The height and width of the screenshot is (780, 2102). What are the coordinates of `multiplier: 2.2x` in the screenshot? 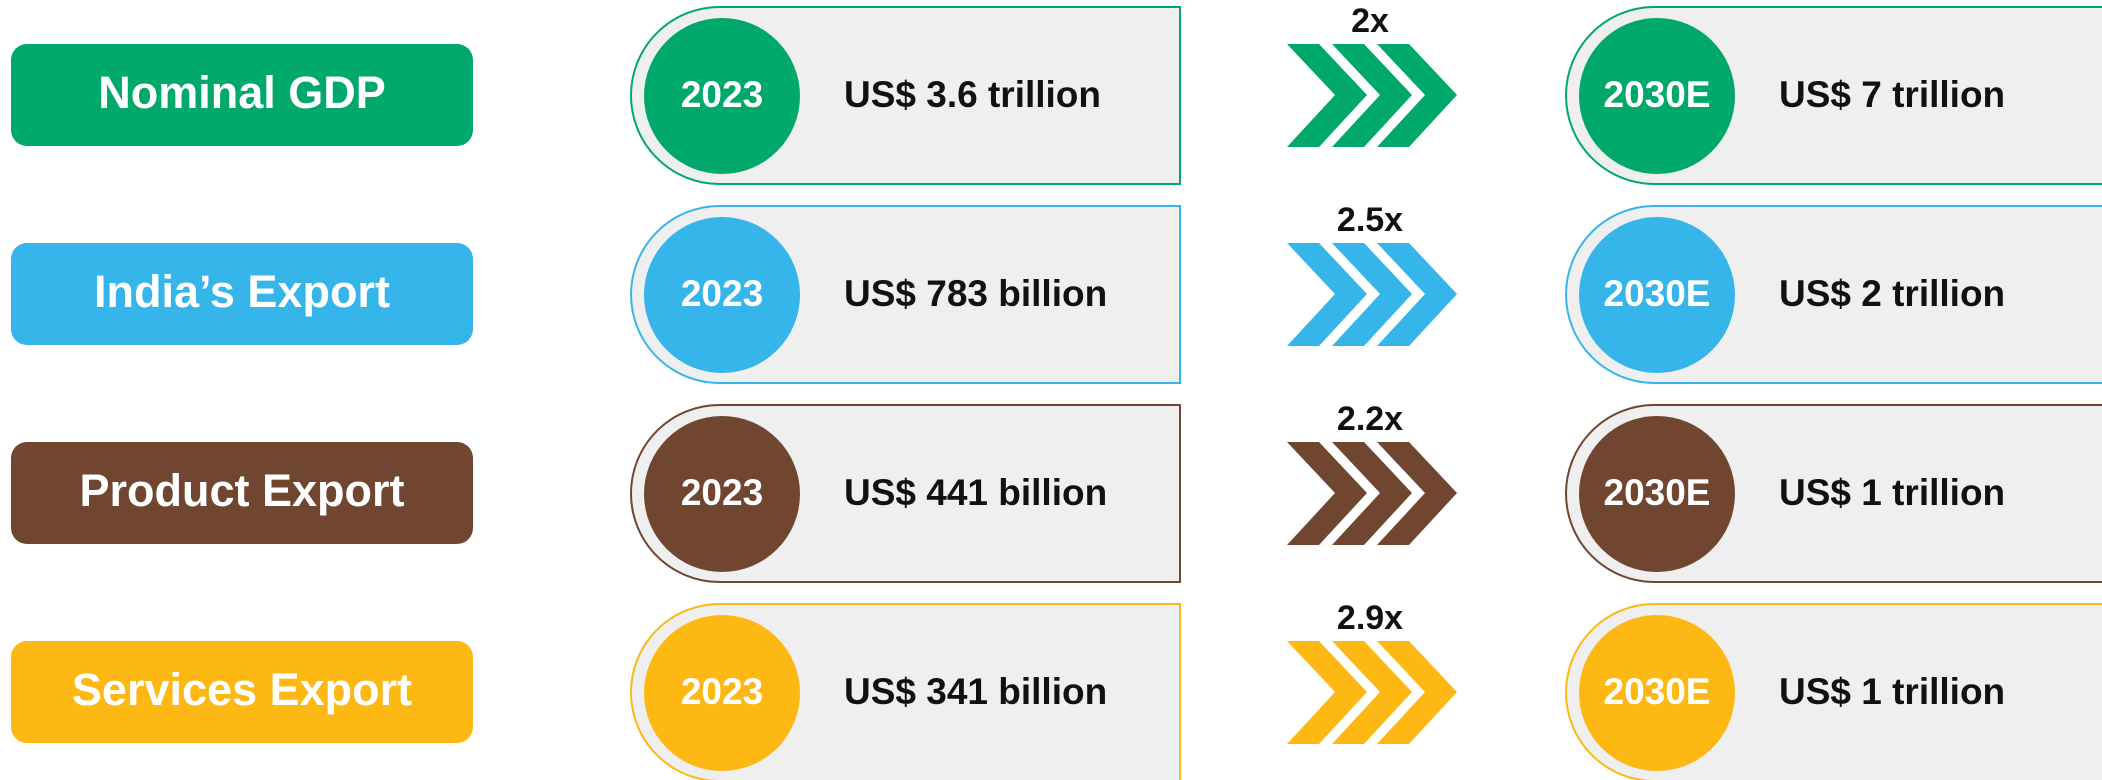 It's located at (1370, 419).